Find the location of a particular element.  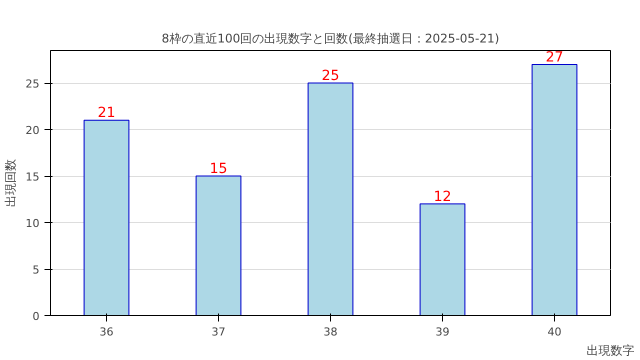

data-label: 27 is located at coordinates (555, 57).